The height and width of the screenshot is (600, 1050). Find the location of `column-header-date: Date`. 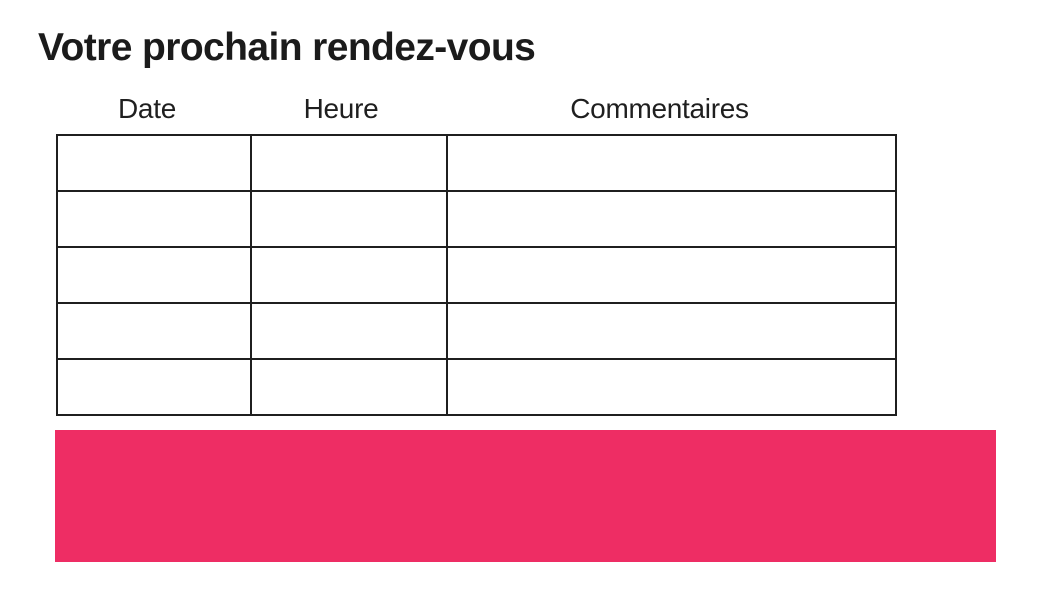

column-header-date: Date is located at coordinates (147, 108).